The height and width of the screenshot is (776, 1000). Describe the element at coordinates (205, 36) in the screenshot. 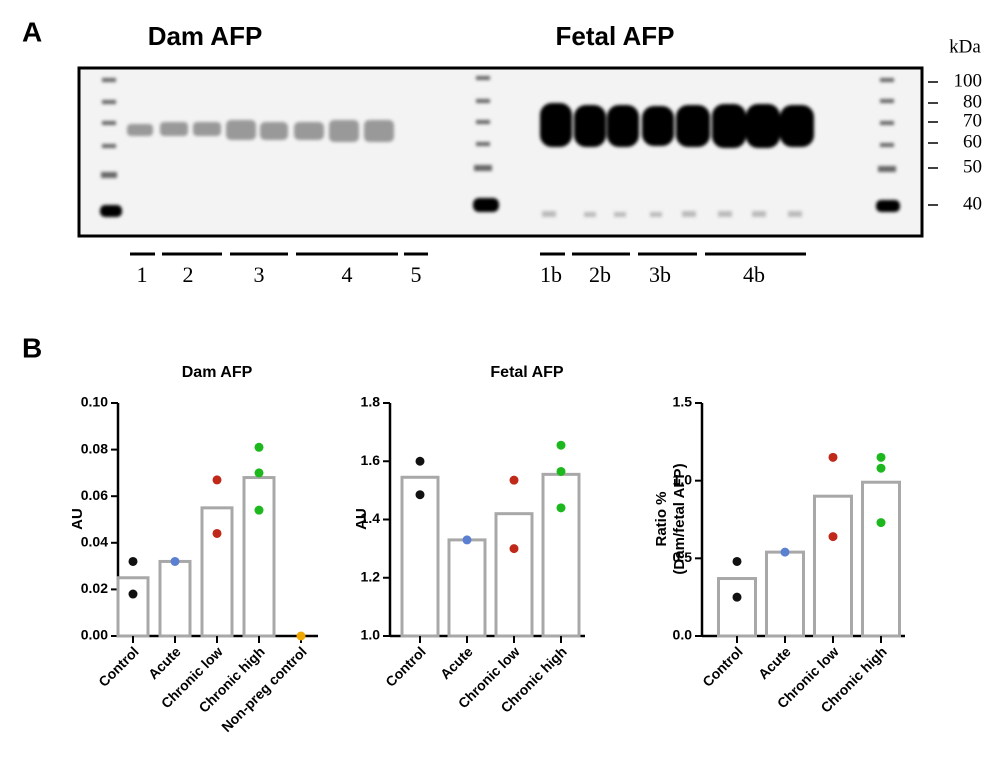

I see `blot-title: Dam AFP` at that location.